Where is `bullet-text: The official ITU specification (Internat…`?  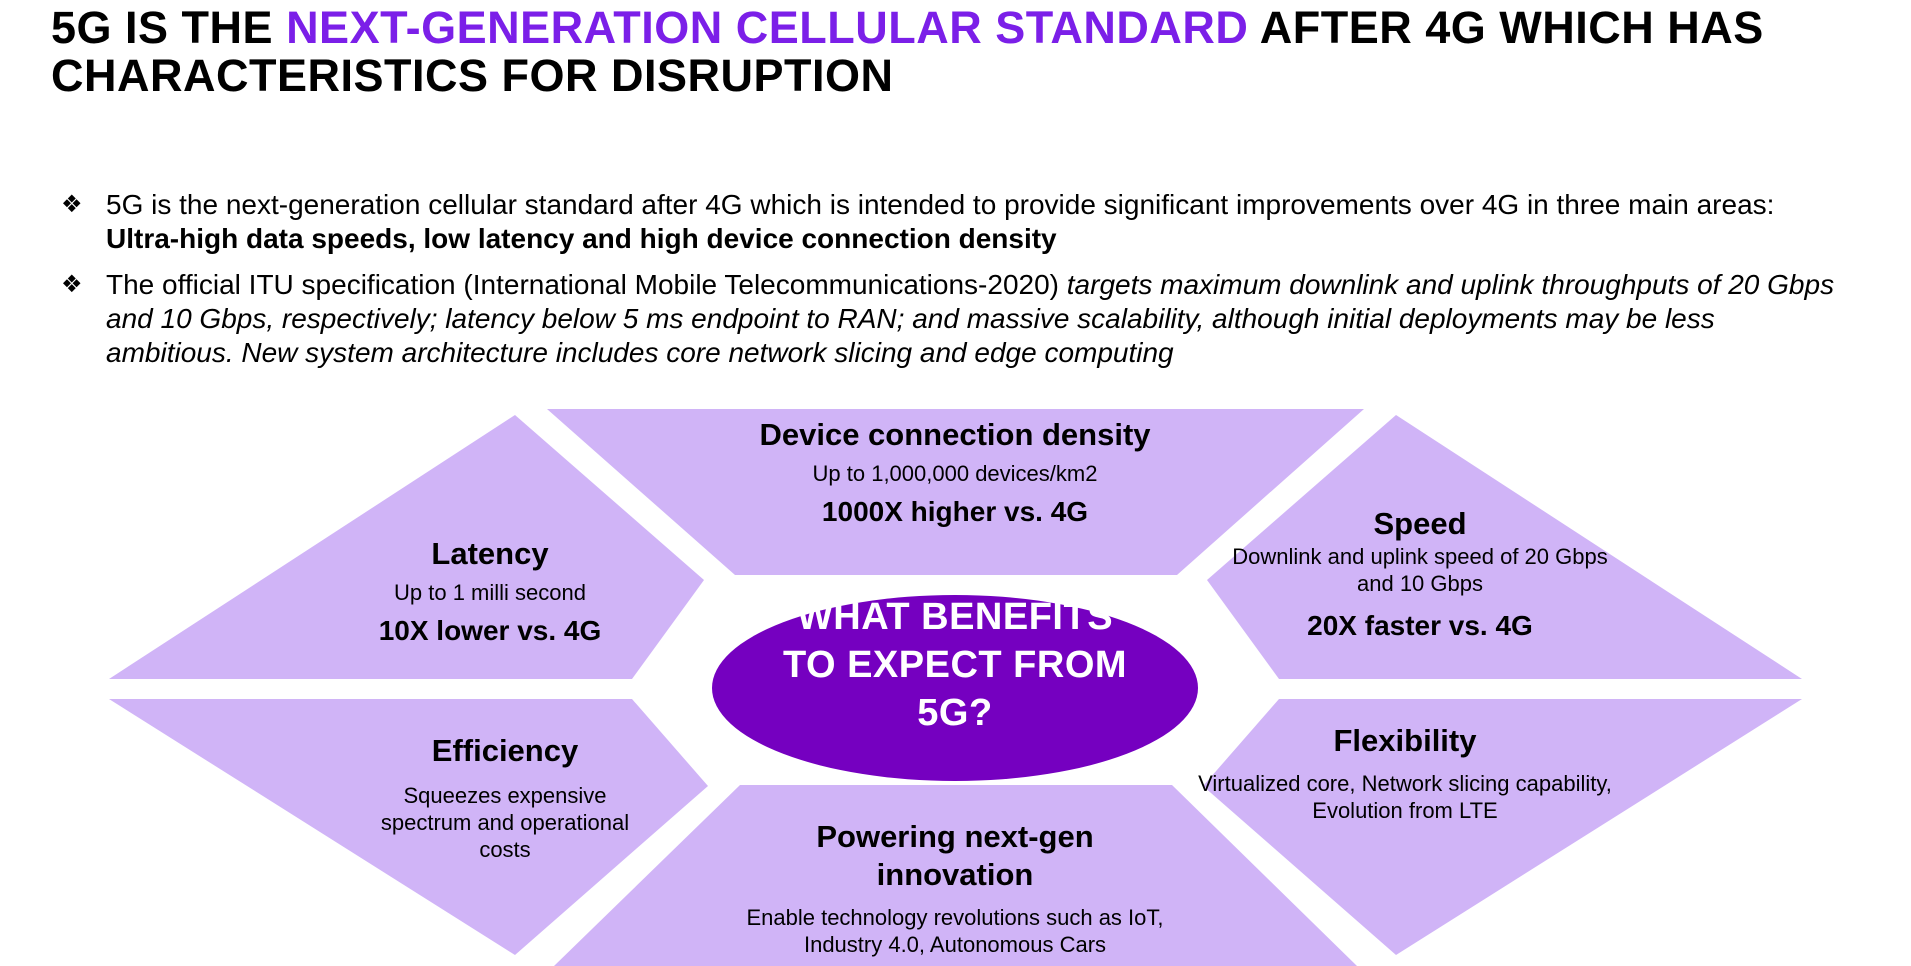
bullet-text: The official ITU specification (Internat… is located at coordinates (586, 284).